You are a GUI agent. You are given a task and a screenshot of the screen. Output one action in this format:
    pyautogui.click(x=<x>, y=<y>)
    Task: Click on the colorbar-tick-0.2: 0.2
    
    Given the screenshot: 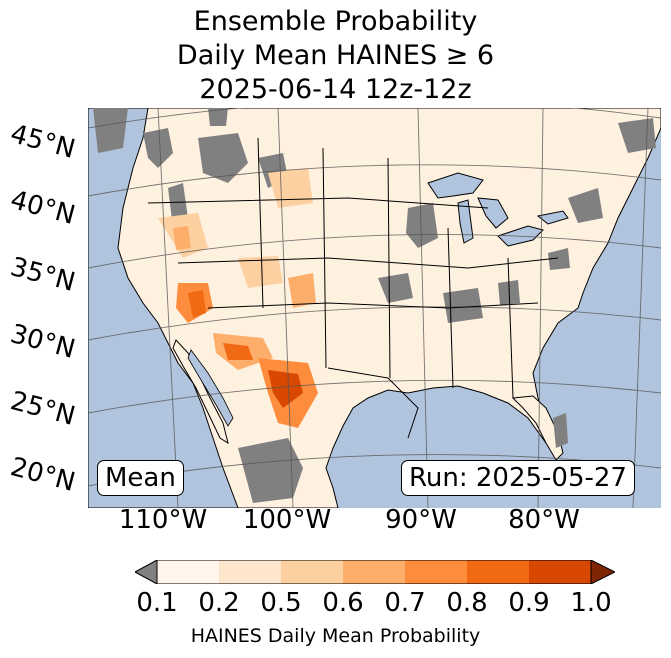 What is the action you would take?
    pyautogui.click(x=219, y=603)
    